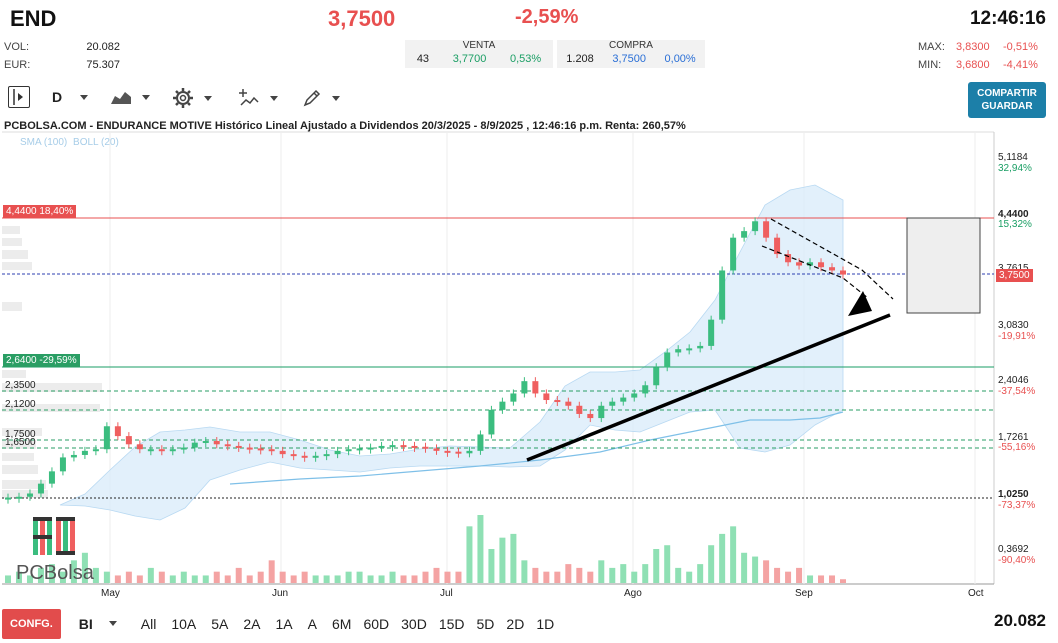  I want to click on indicators-selector, so click(258, 98).